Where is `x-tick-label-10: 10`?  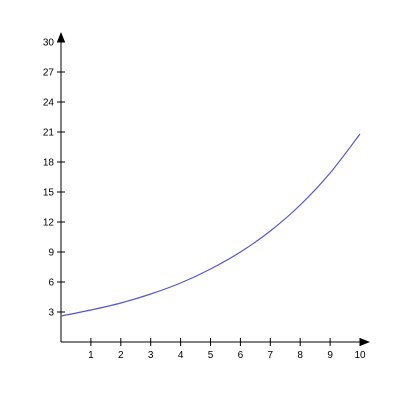
x-tick-label-10: 10 is located at coordinates (360, 355).